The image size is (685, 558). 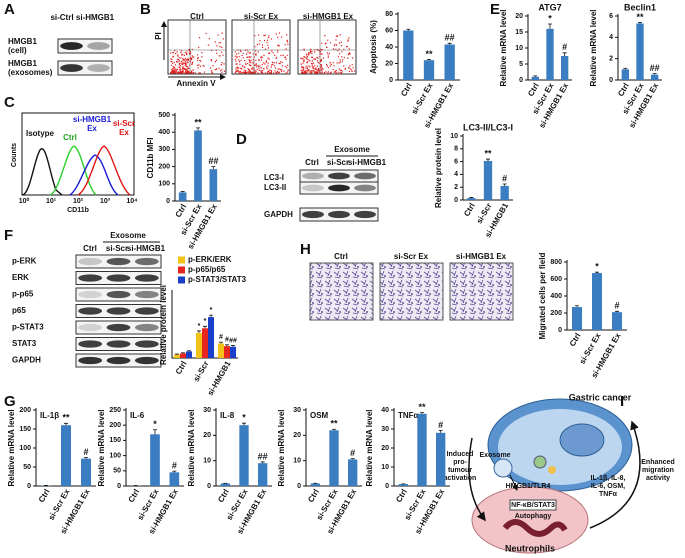 What do you see at coordinates (104, 170) in the screenshot?
I see `scr-curve` at bounding box center [104, 170].